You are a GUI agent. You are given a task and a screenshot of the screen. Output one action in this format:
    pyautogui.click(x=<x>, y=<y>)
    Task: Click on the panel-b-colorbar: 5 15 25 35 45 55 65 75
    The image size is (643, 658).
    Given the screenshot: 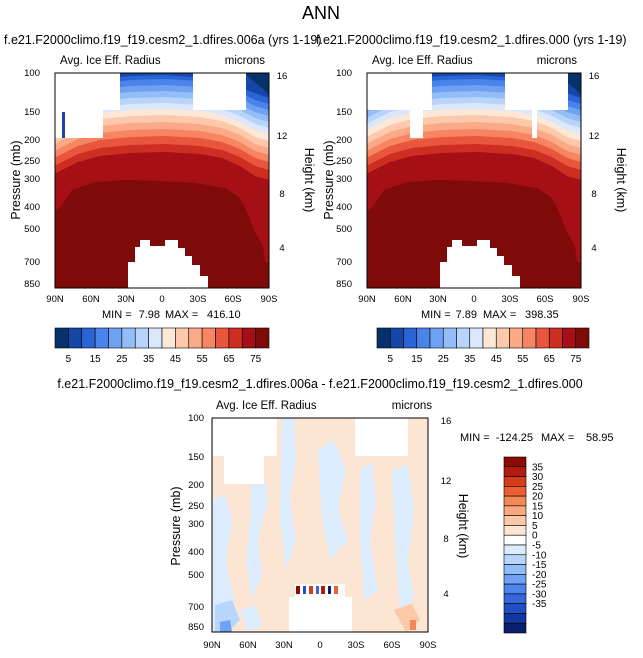 What is the action you would take?
    pyautogui.click(x=483, y=346)
    